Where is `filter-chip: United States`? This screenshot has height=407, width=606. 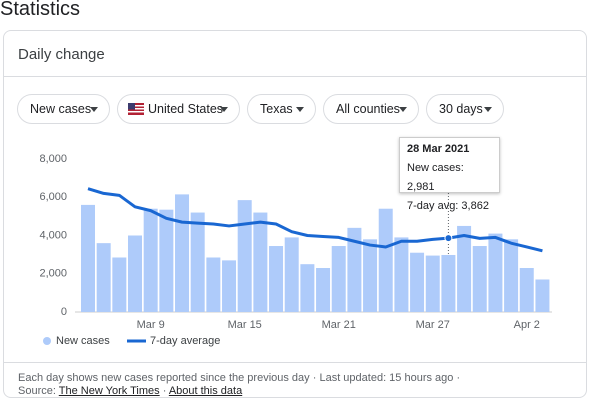
filter-chip: United States is located at coordinates (178, 109).